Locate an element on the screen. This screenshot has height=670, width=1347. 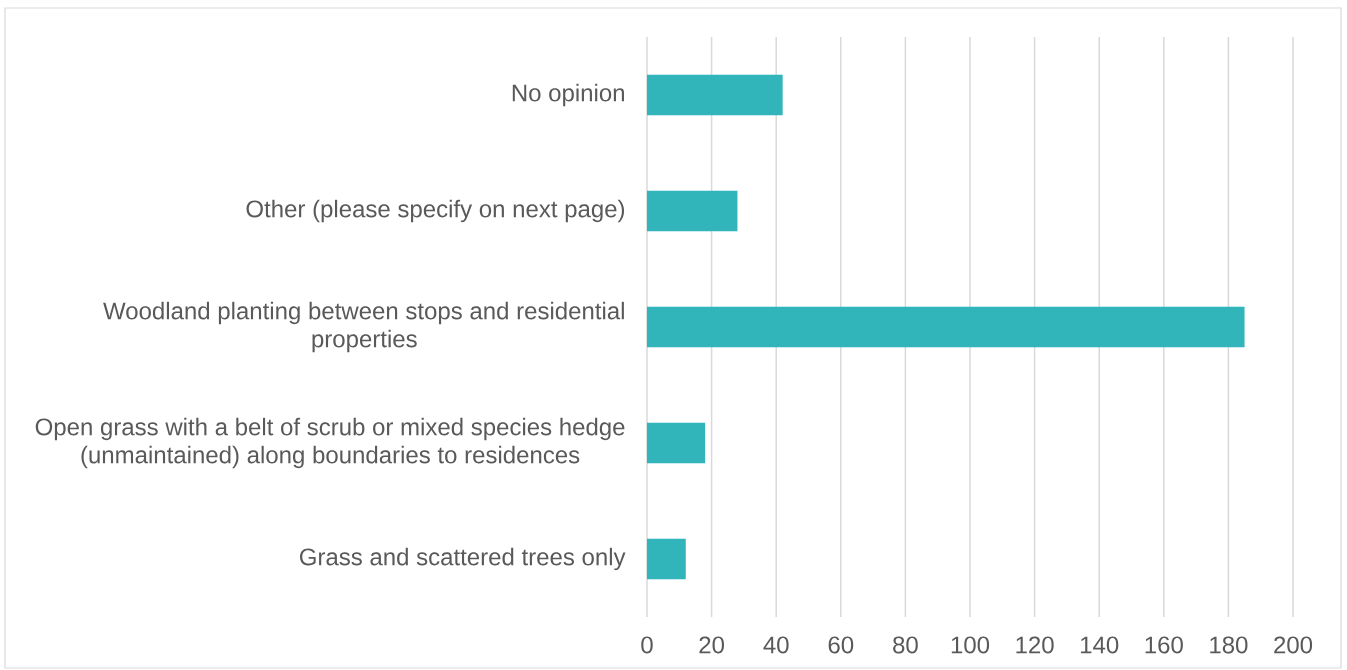
y-tick-label: Open grass with a belt of scrub or mixed species hedge (unmaintained) along boundaries to residences is located at coordinates (330, 443).